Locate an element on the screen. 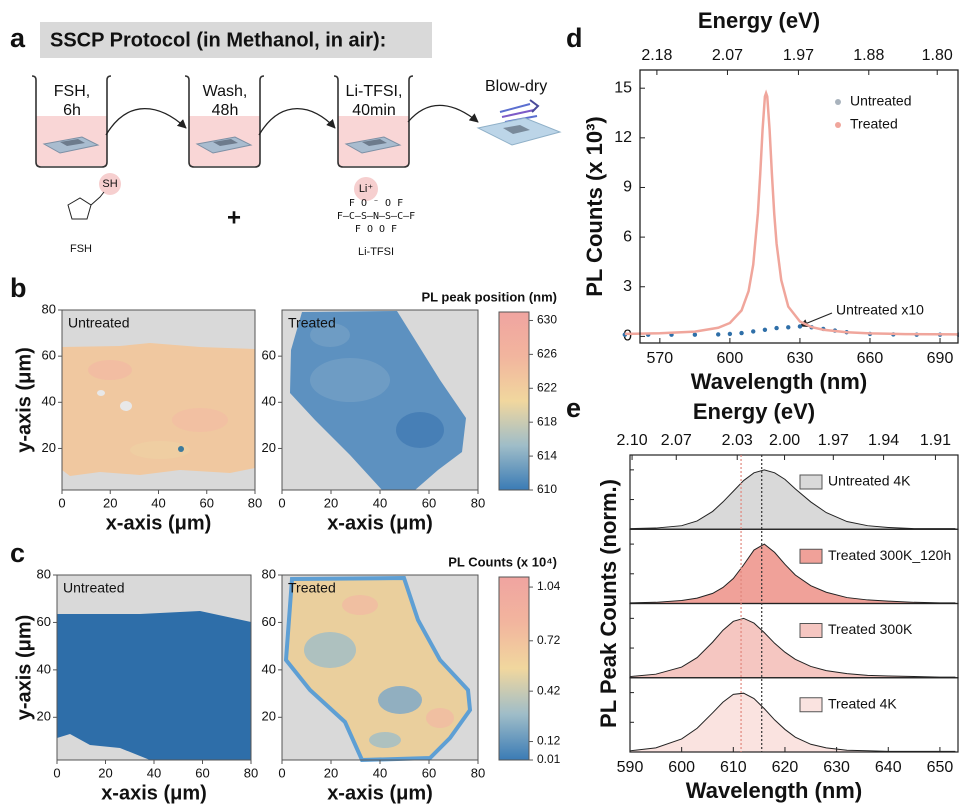 The width and height of the screenshot is (959, 804). dryer-icon is located at coordinates (519, 111).